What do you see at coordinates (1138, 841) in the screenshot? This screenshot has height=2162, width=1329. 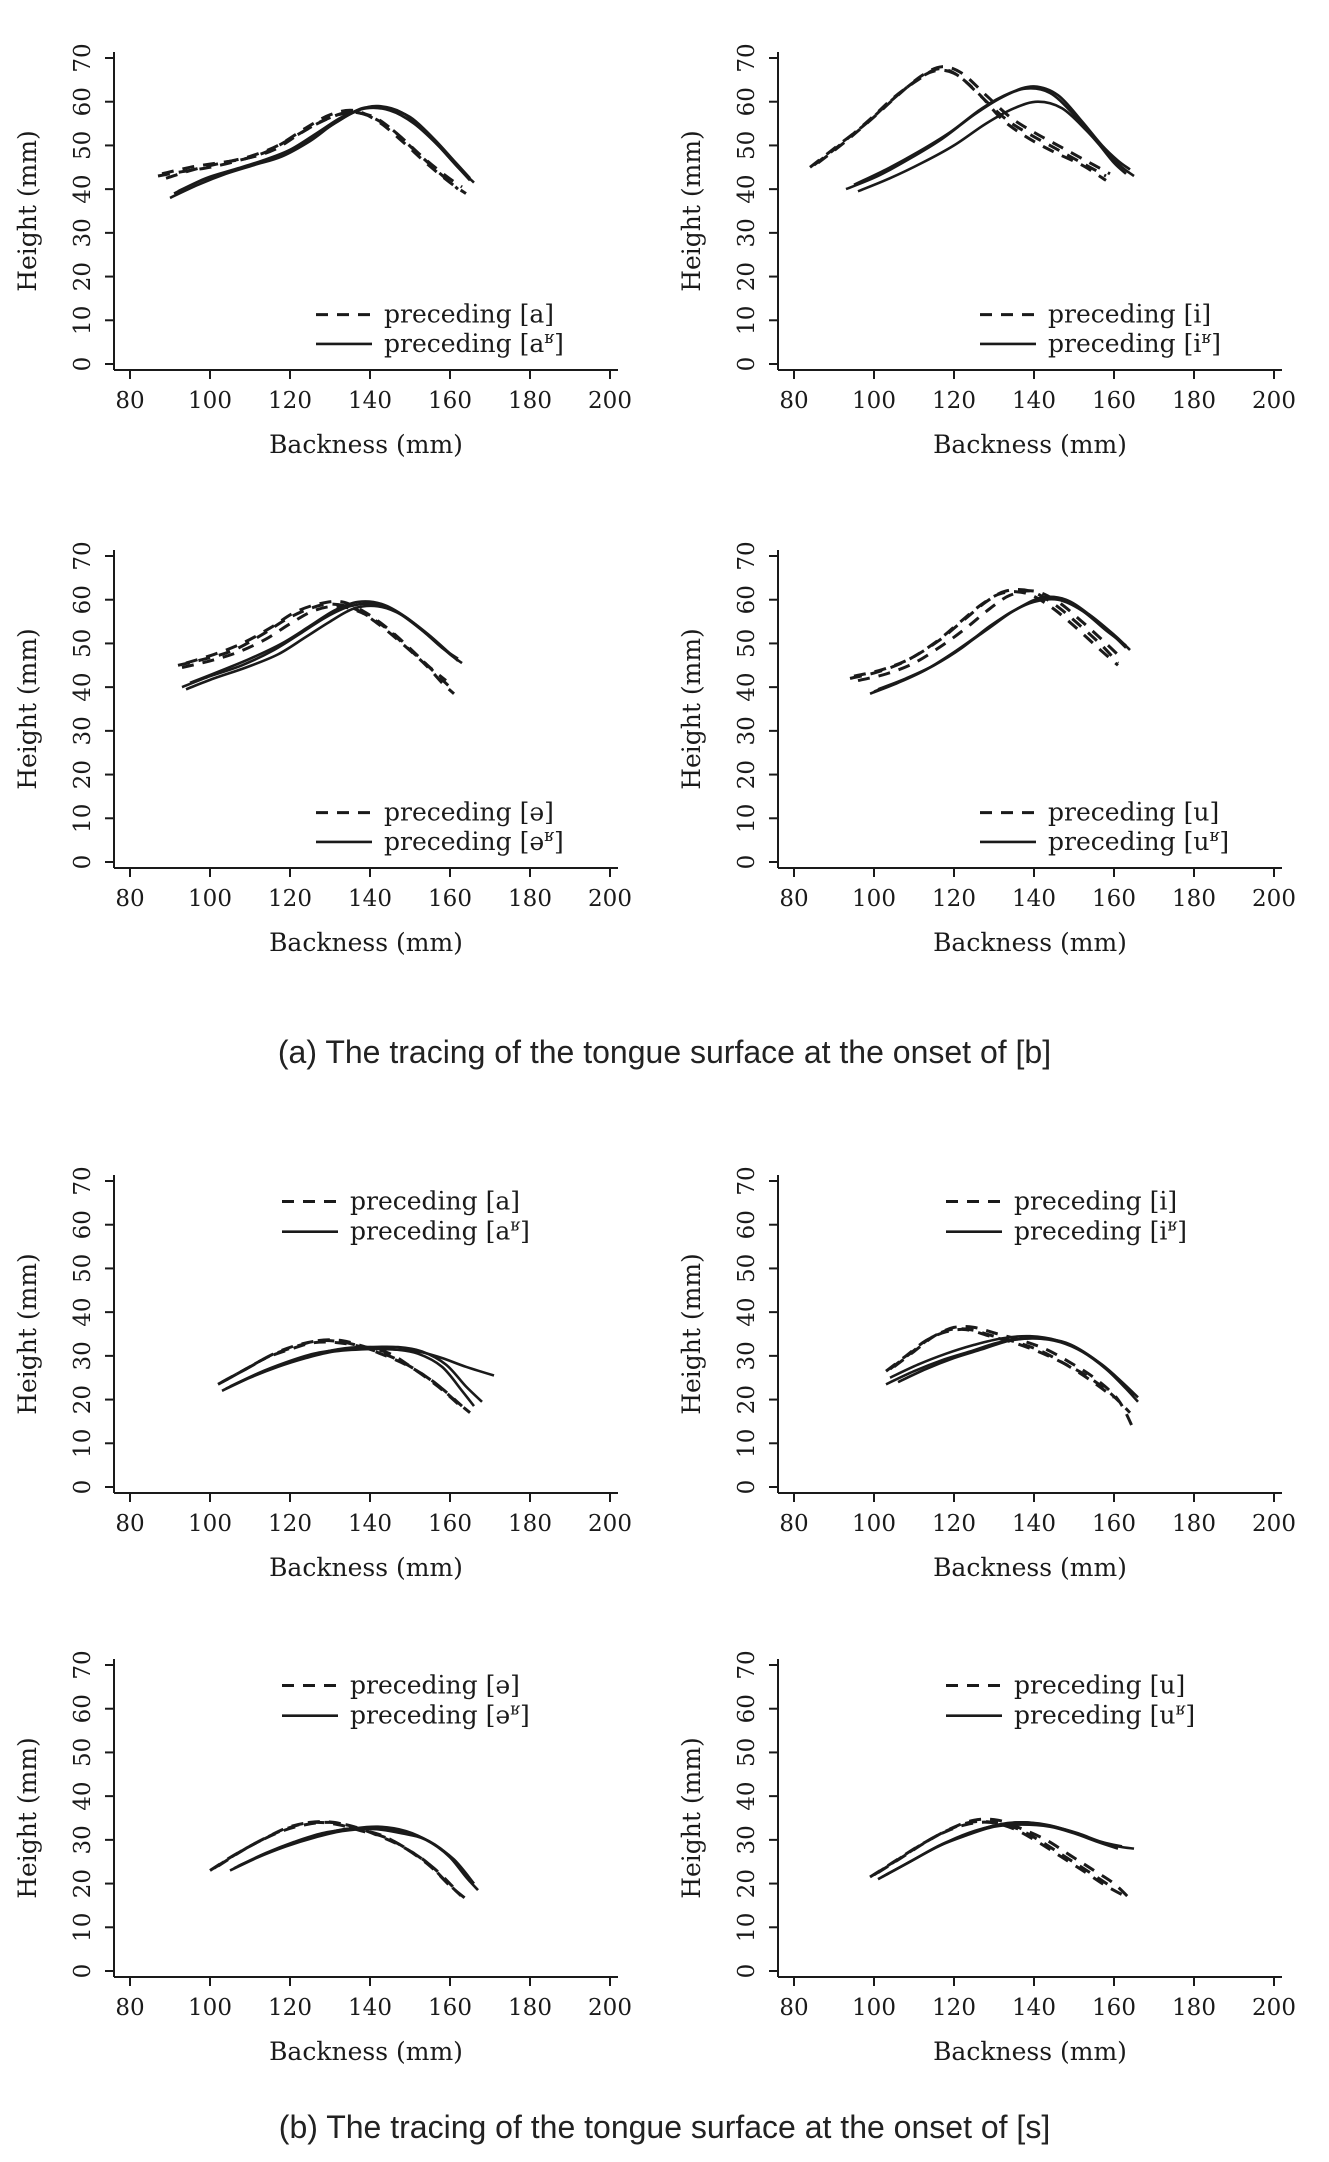 I see `legend-label: preceding [uʁ]` at bounding box center [1138, 841].